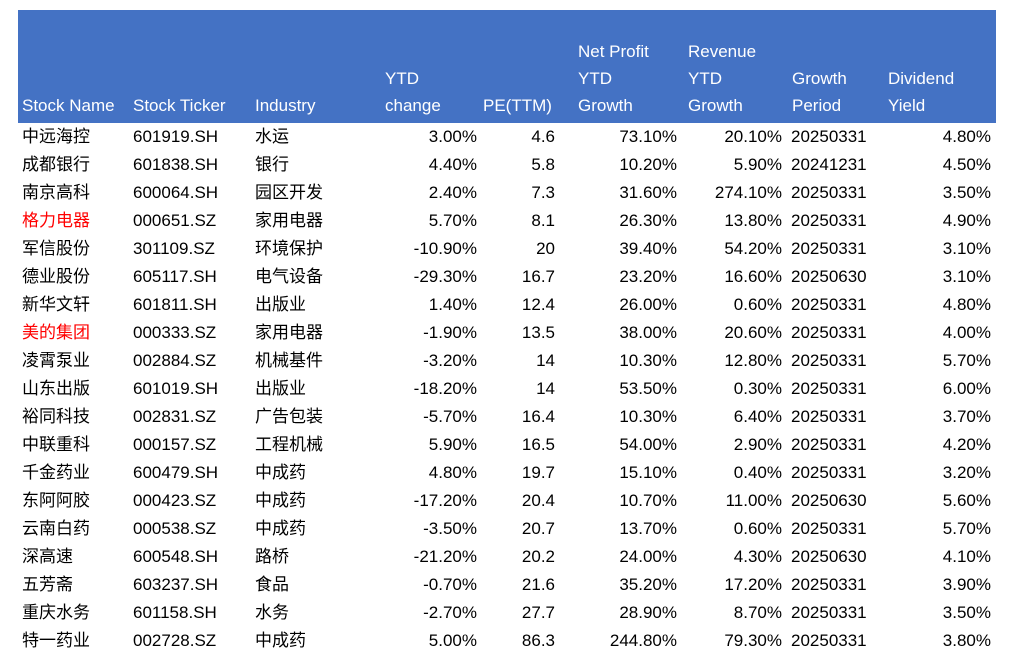  Describe the element at coordinates (452, 472) in the screenshot. I see `cell-ytd-change: 4.80%` at that location.